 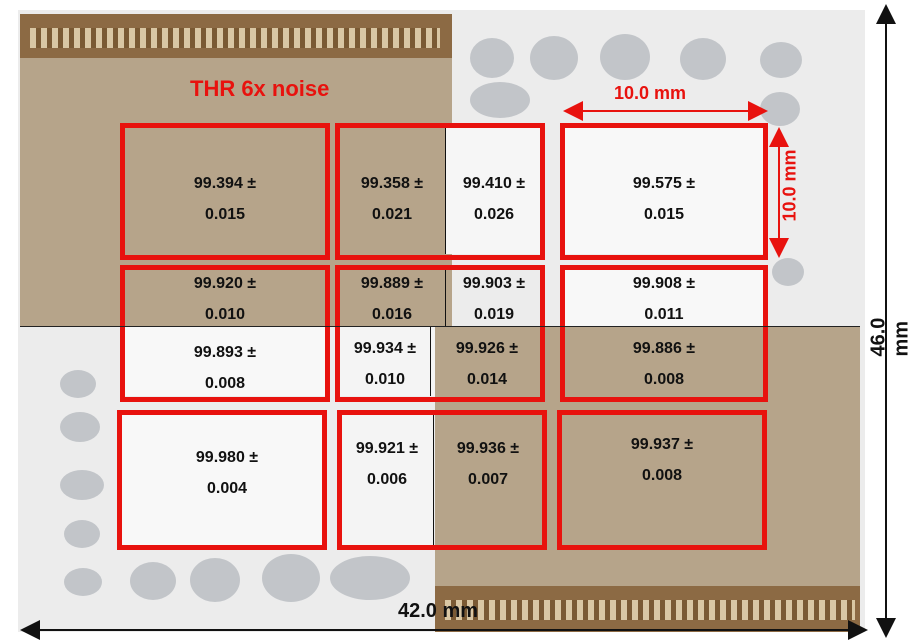 I want to click on value-r1c1b: 99.903 ±0.019, so click(x=494, y=299).